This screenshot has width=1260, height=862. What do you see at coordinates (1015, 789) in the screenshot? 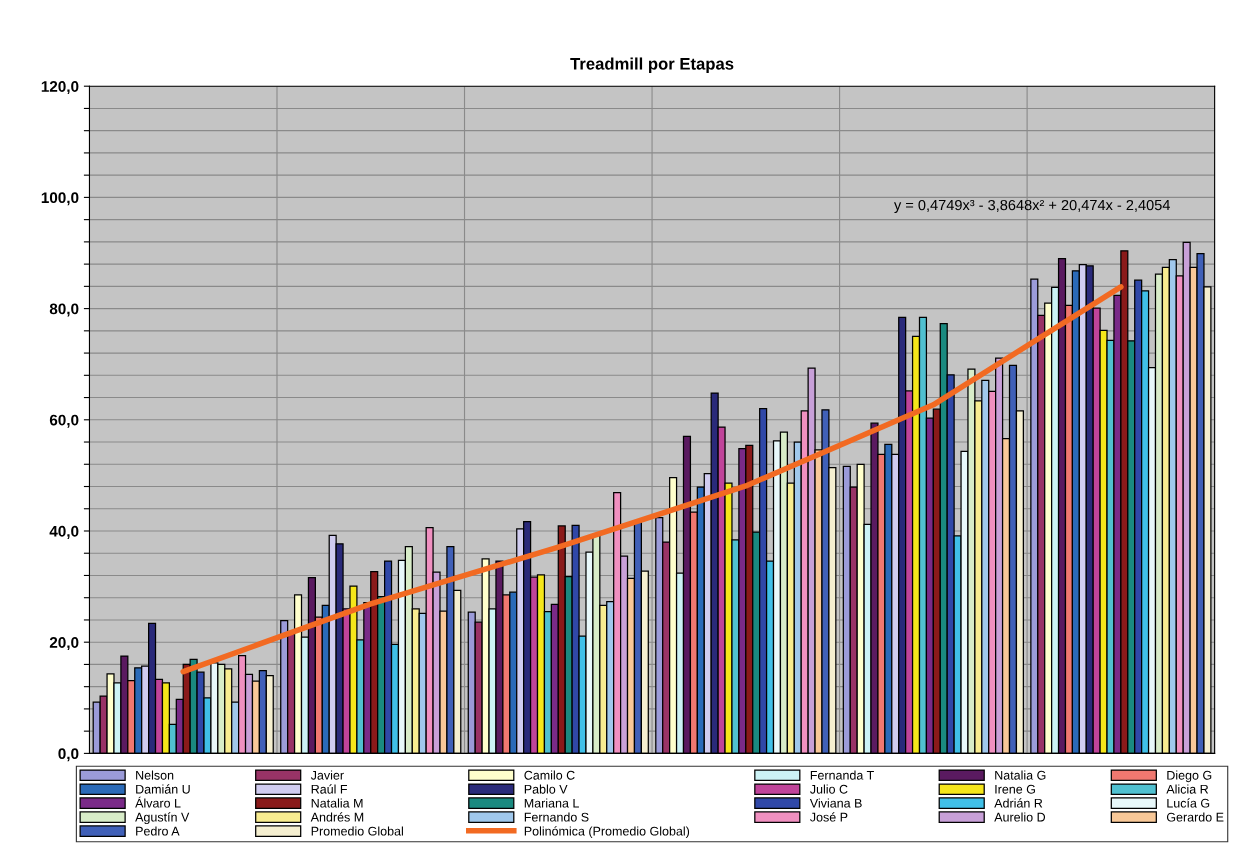
I see `legend-label: Irene G` at bounding box center [1015, 789].